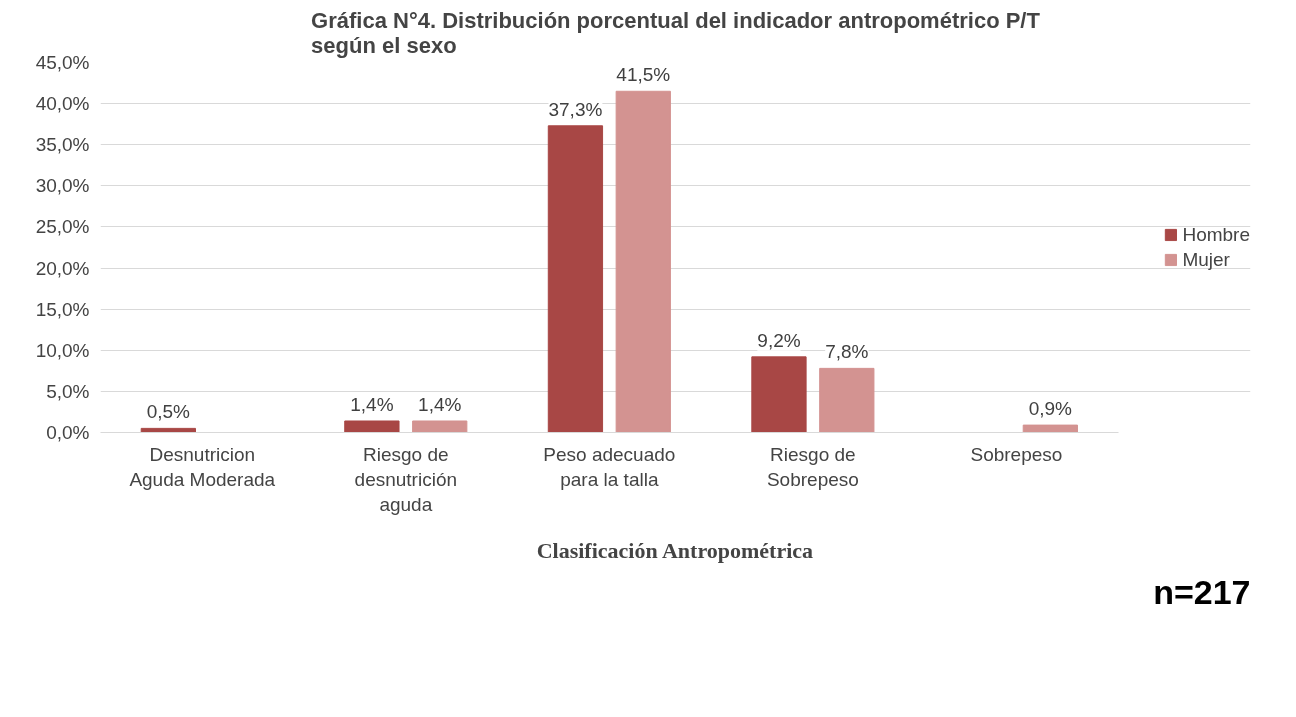  I want to click on data-label: 9,2%, so click(779, 340).